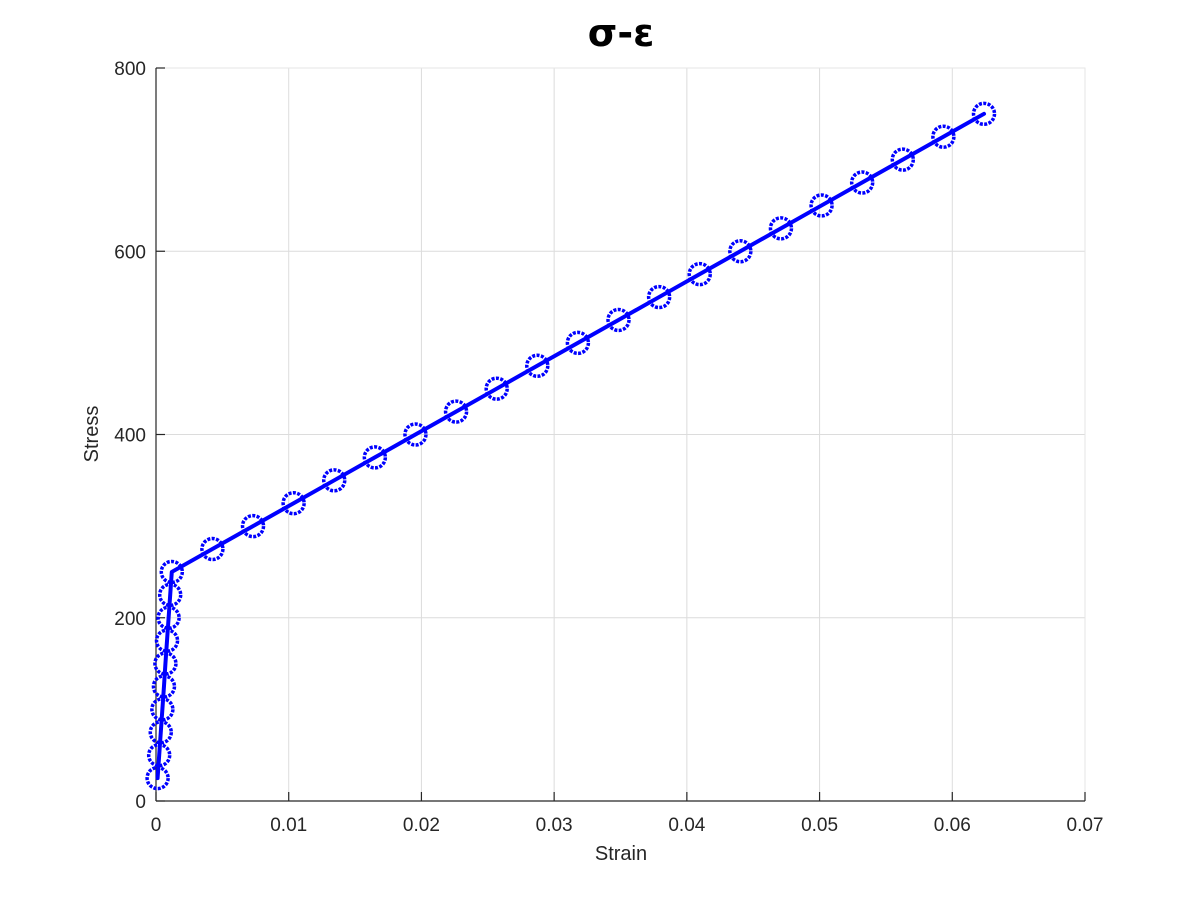  Describe the element at coordinates (140, 802) in the screenshot. I see `y-tick-label: 0` at that location.